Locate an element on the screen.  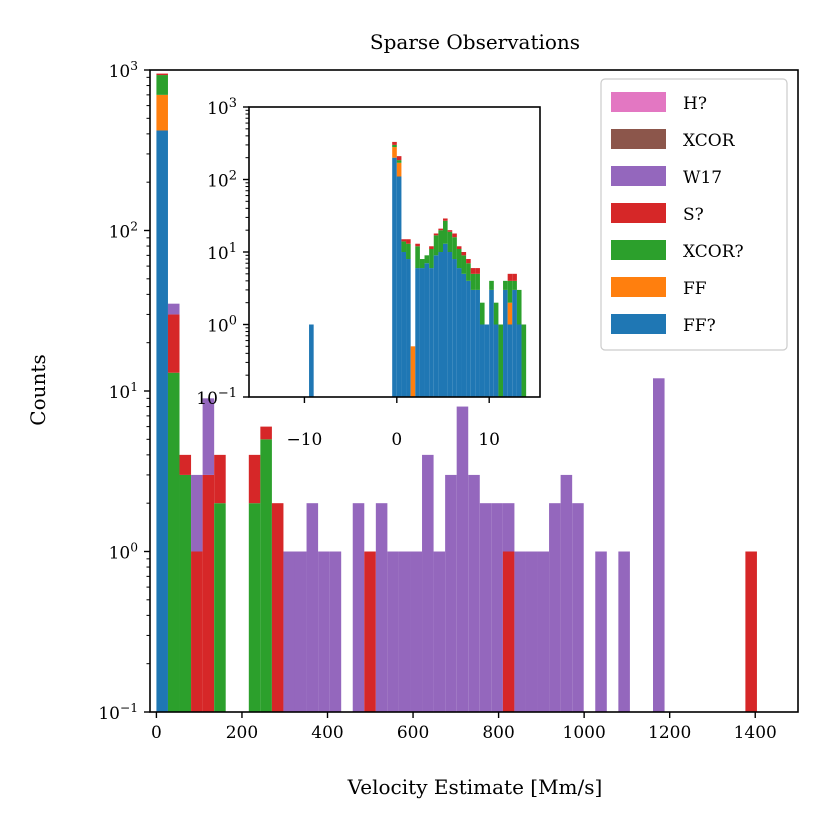
inset-bars is located at coordinates (418, 269).